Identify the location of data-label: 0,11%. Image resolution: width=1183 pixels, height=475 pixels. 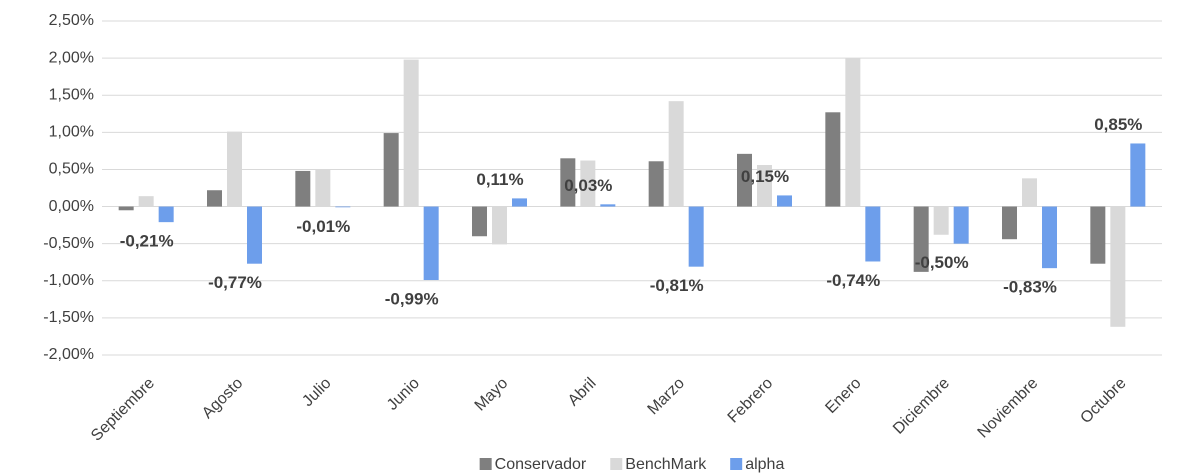
(499, 179).